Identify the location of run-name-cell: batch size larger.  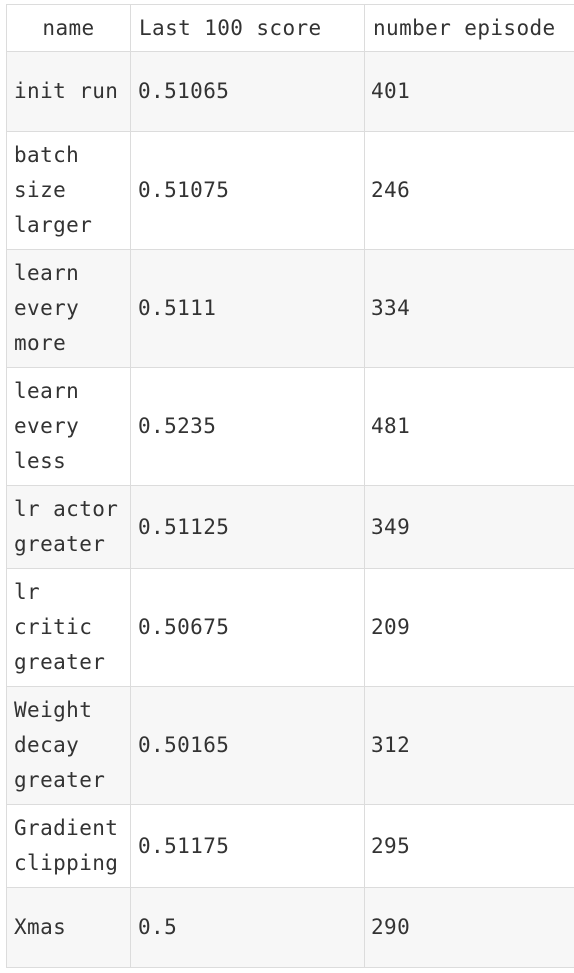
(68, 190).